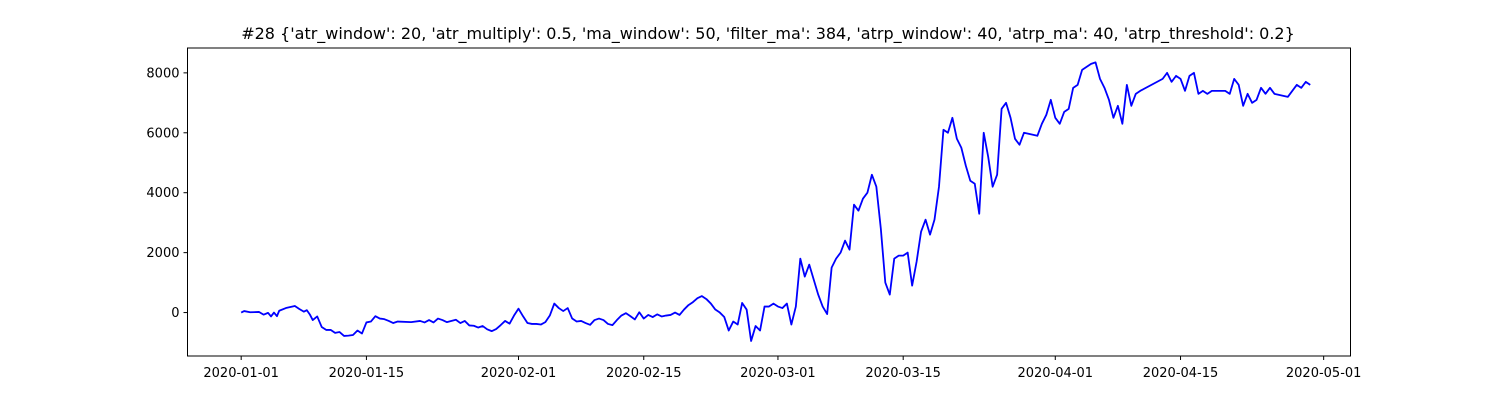 The image size is (1500, 400). Describe the element at coordinates (162, 133) in the screenshot. I see `y-tick-label: 6000` at that location.